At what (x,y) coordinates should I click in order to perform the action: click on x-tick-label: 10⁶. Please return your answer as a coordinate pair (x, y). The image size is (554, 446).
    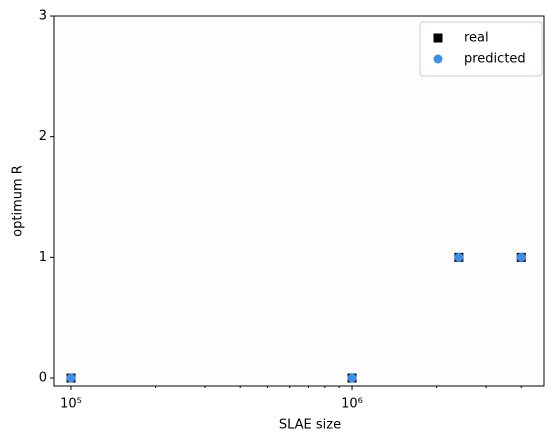
    Looking at the image, I should click on (352, 404).